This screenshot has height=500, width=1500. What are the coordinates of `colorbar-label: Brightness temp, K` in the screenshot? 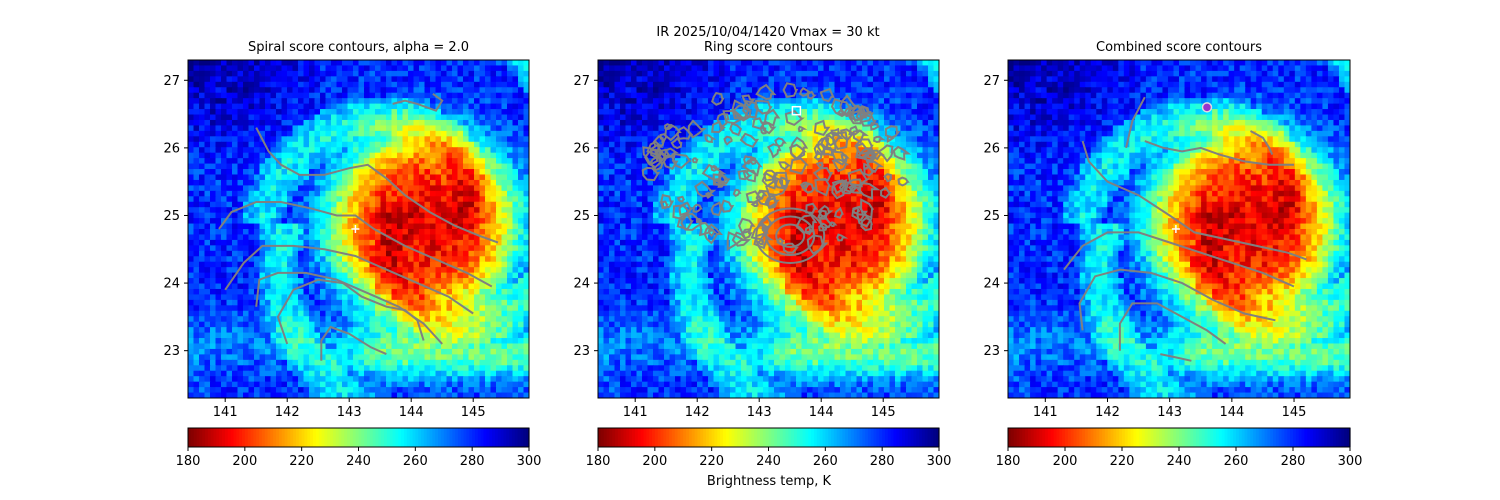 It's located at (769, 481).